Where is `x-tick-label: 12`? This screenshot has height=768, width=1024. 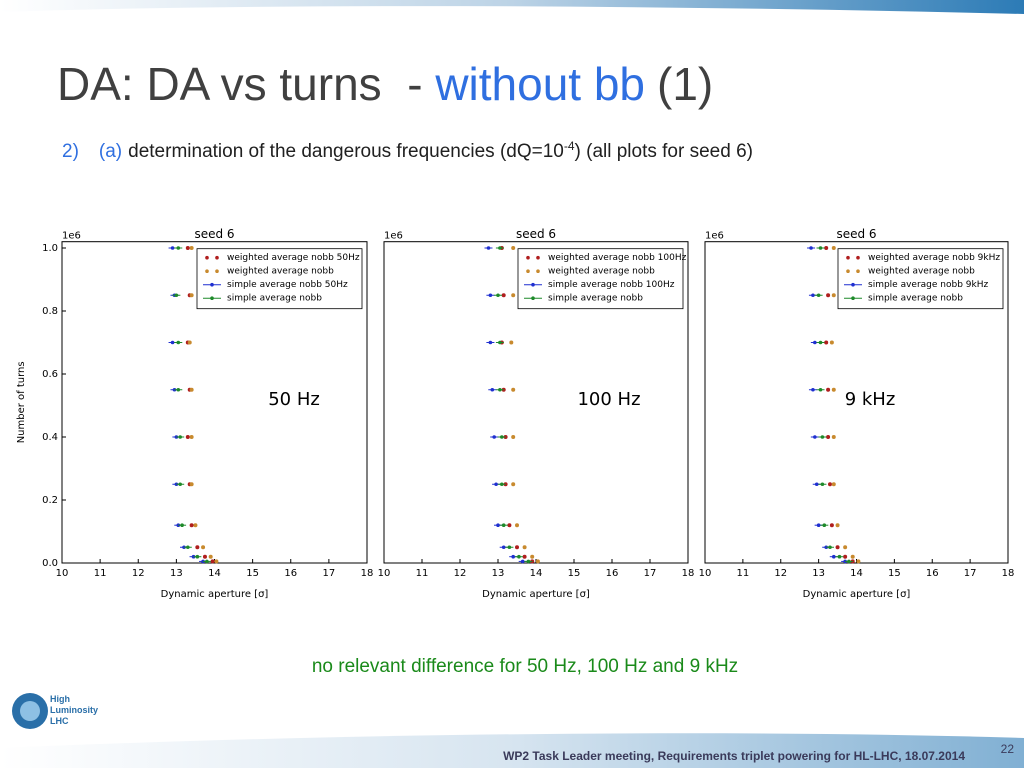 x-tick-label: 12 is located at coordinates (138, 573).